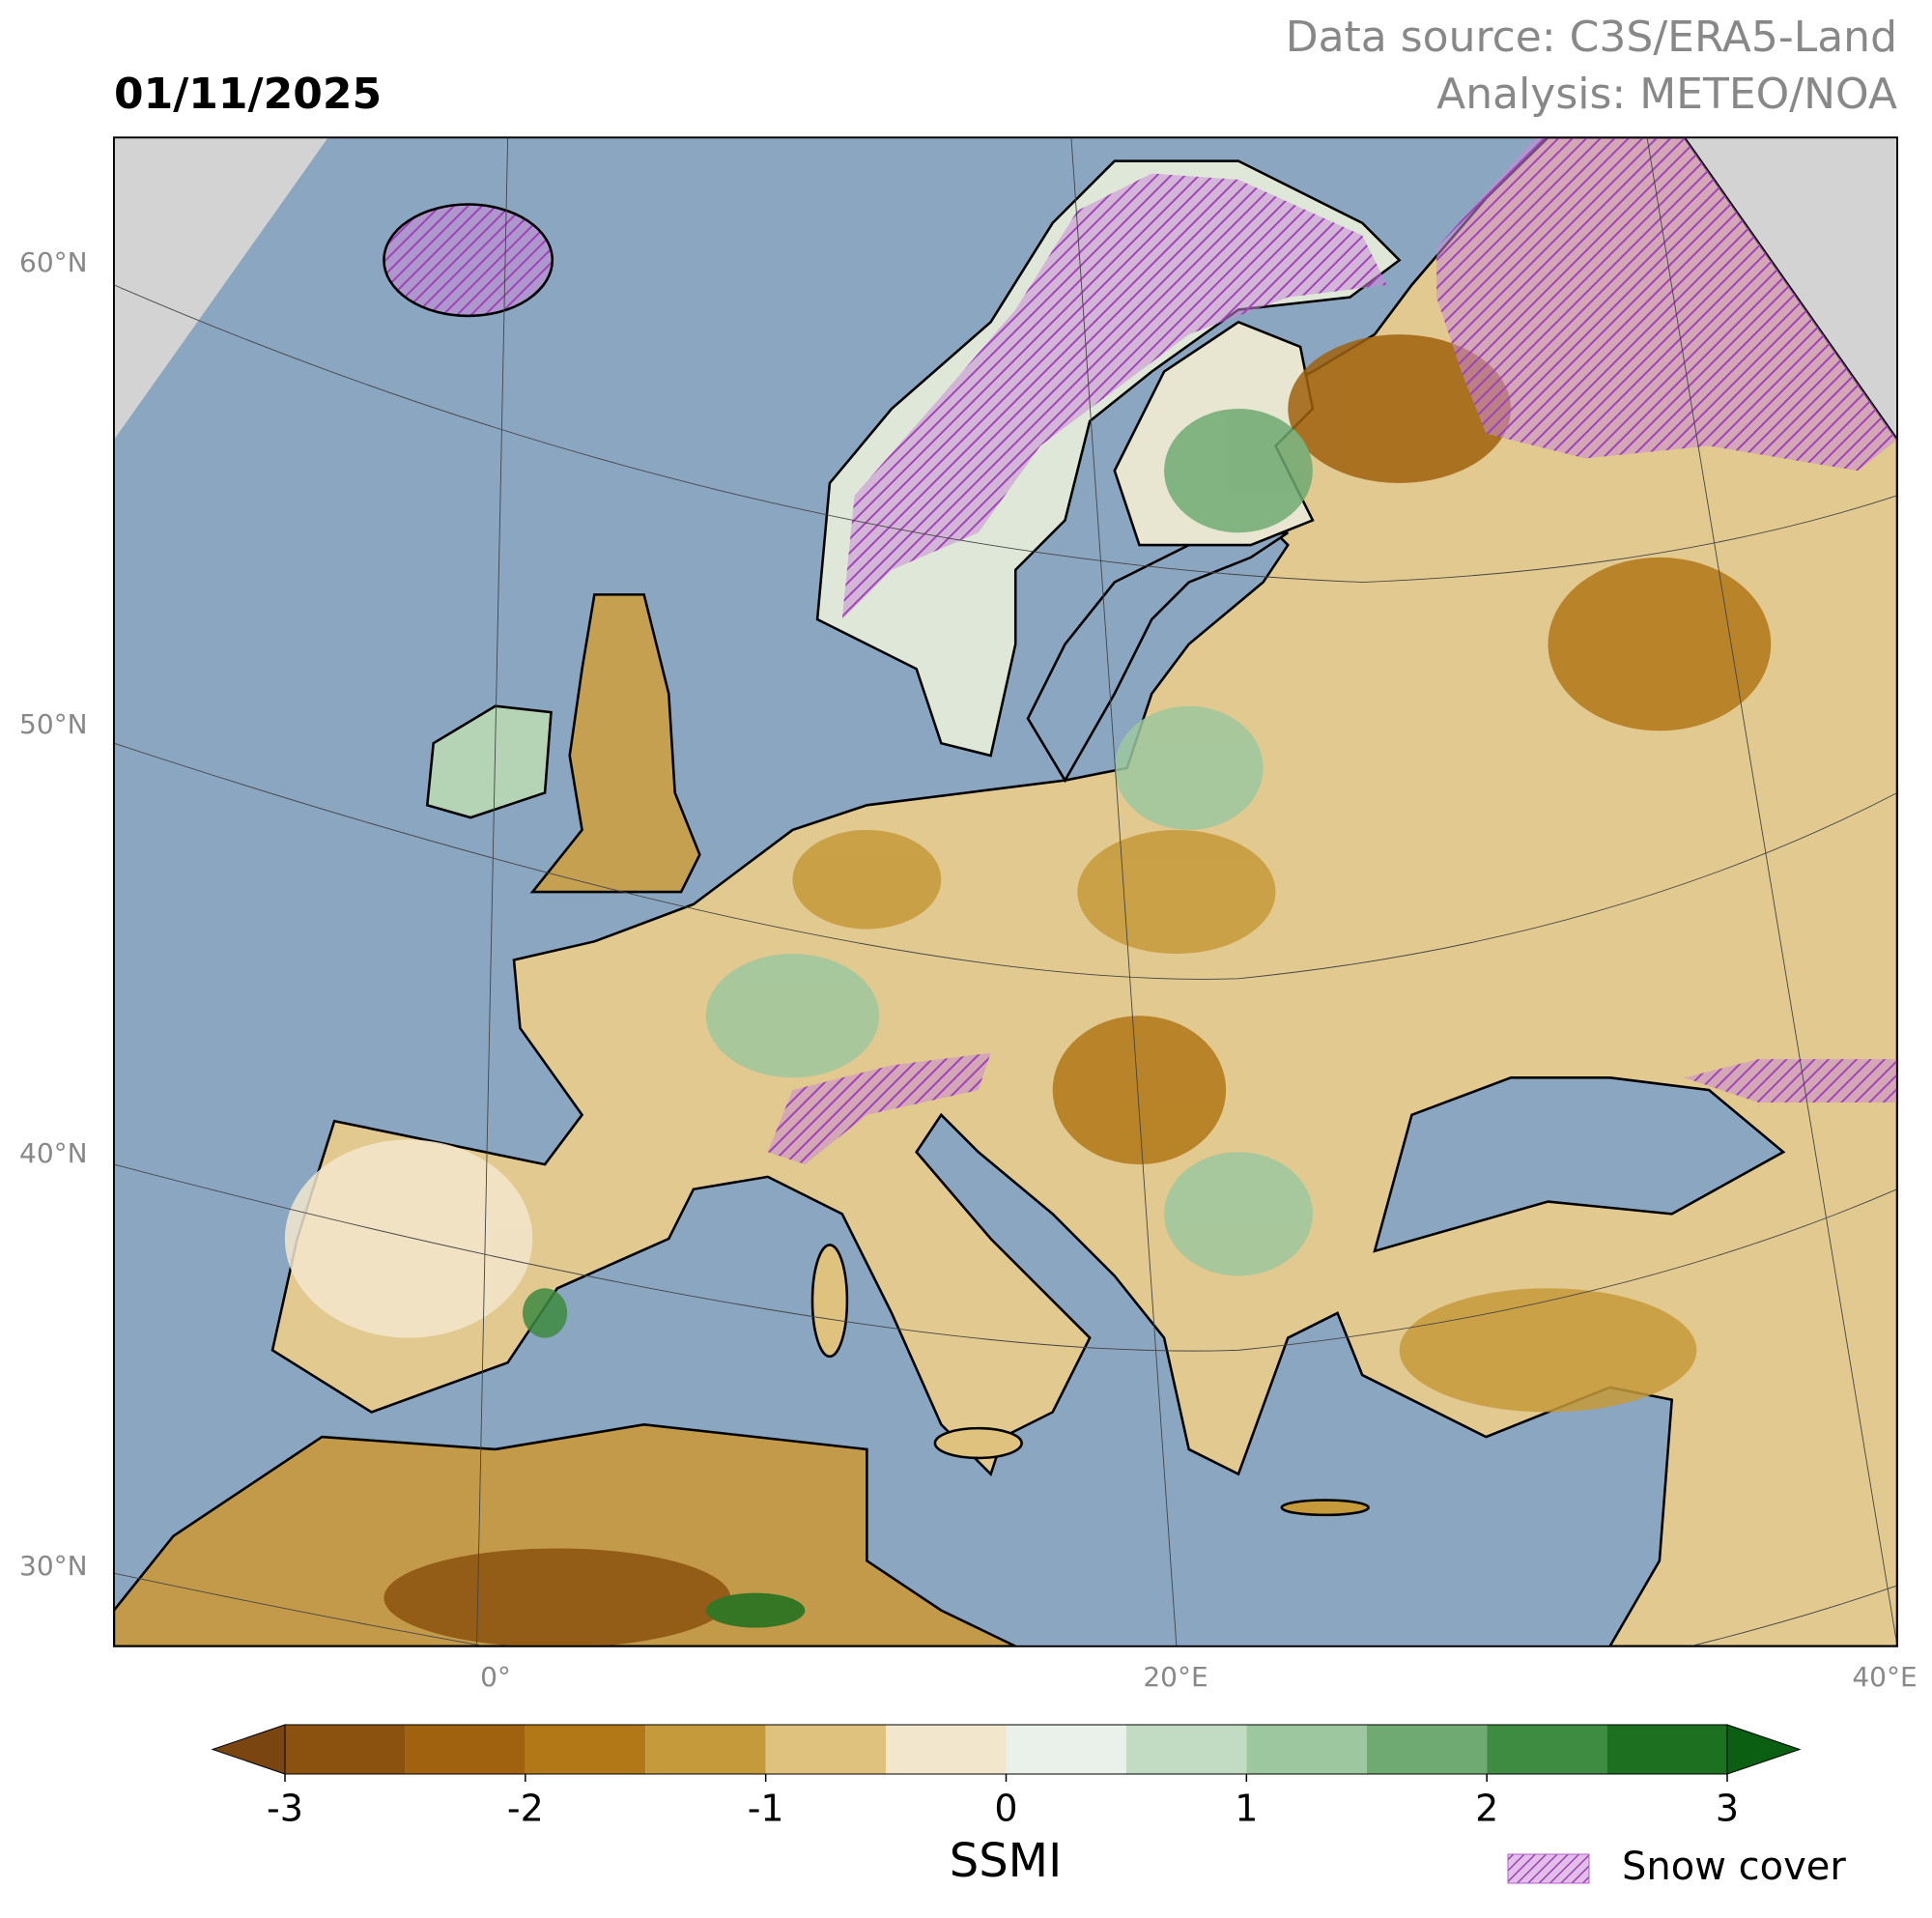  Describe the element at coordinates (248, 94) in the screenshot. I see `date: 01/11/2025` at that location.